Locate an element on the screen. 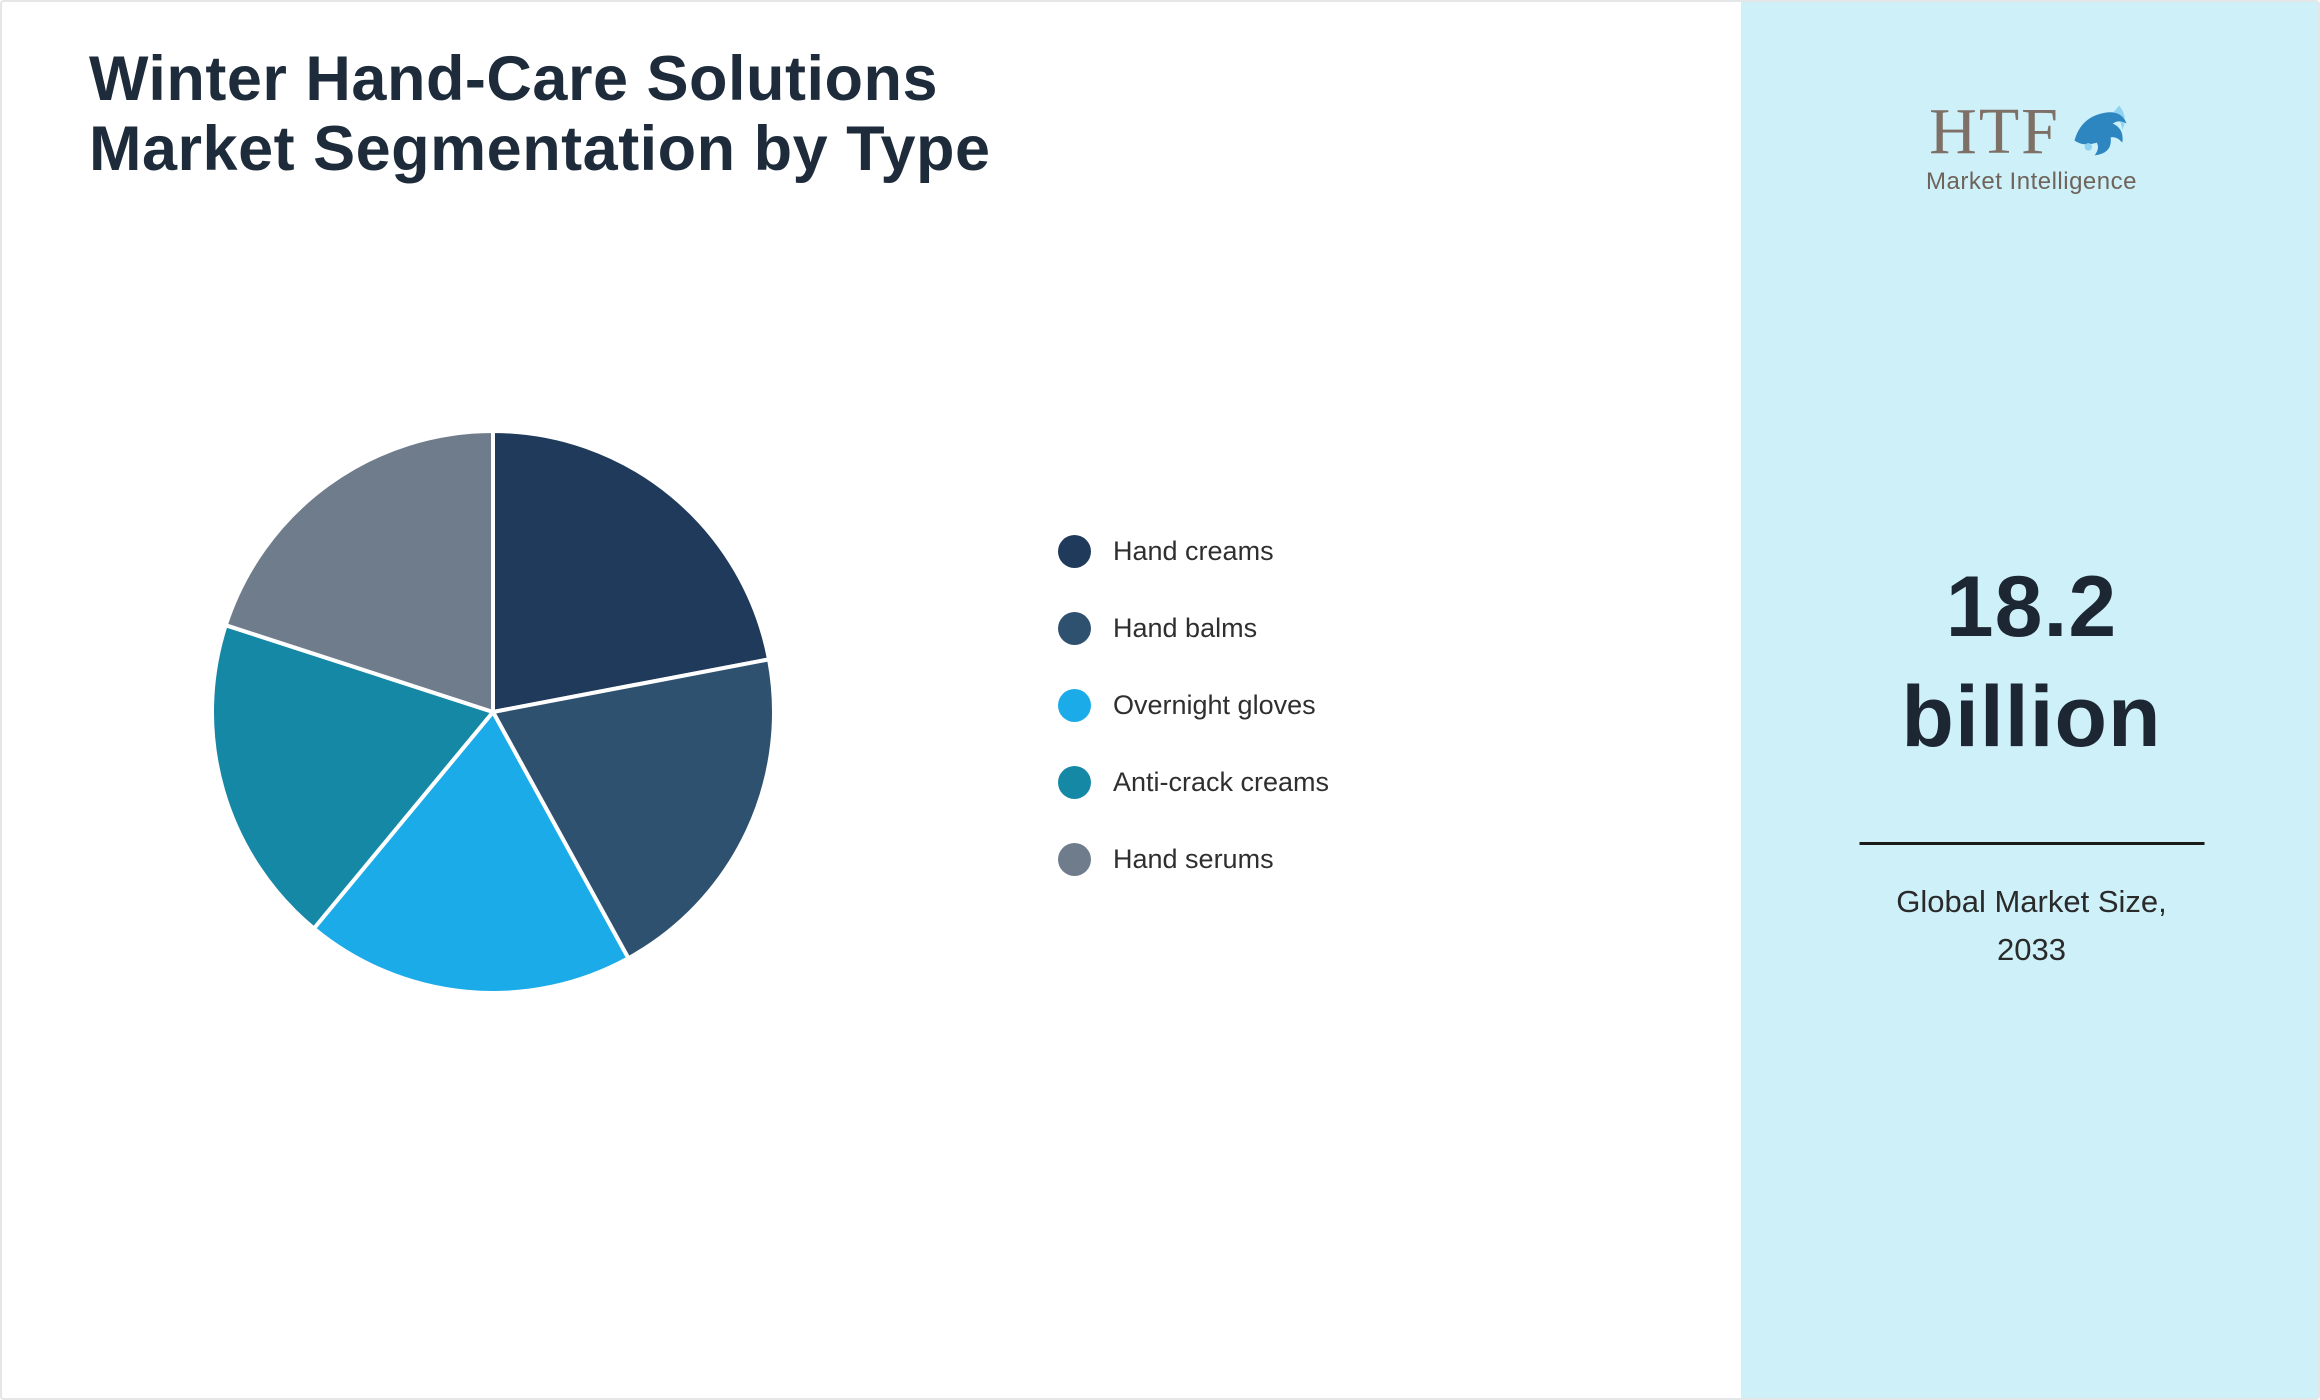  legend-label: Anti-crack creams is located at coordinates (1221, 781).